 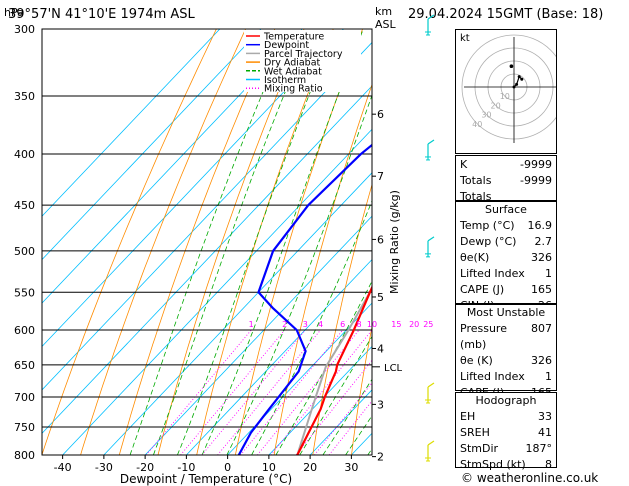 I want to click on pressure-tick-label: 400, so click(x=24, y=154).